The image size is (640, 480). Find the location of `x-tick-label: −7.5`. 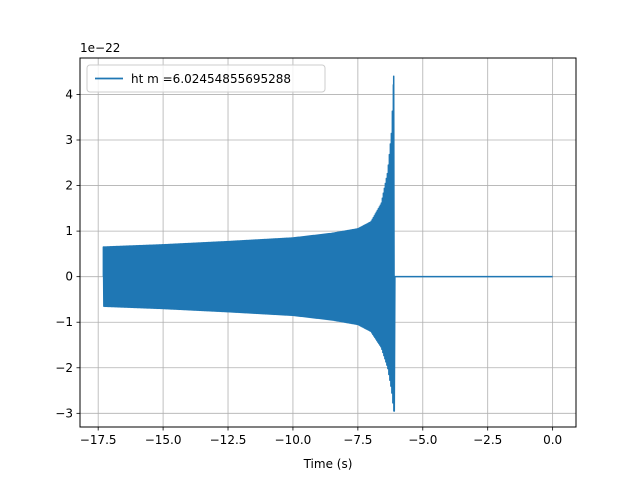

x-tick-label: −7.5 is located at coordinates (357, 440).